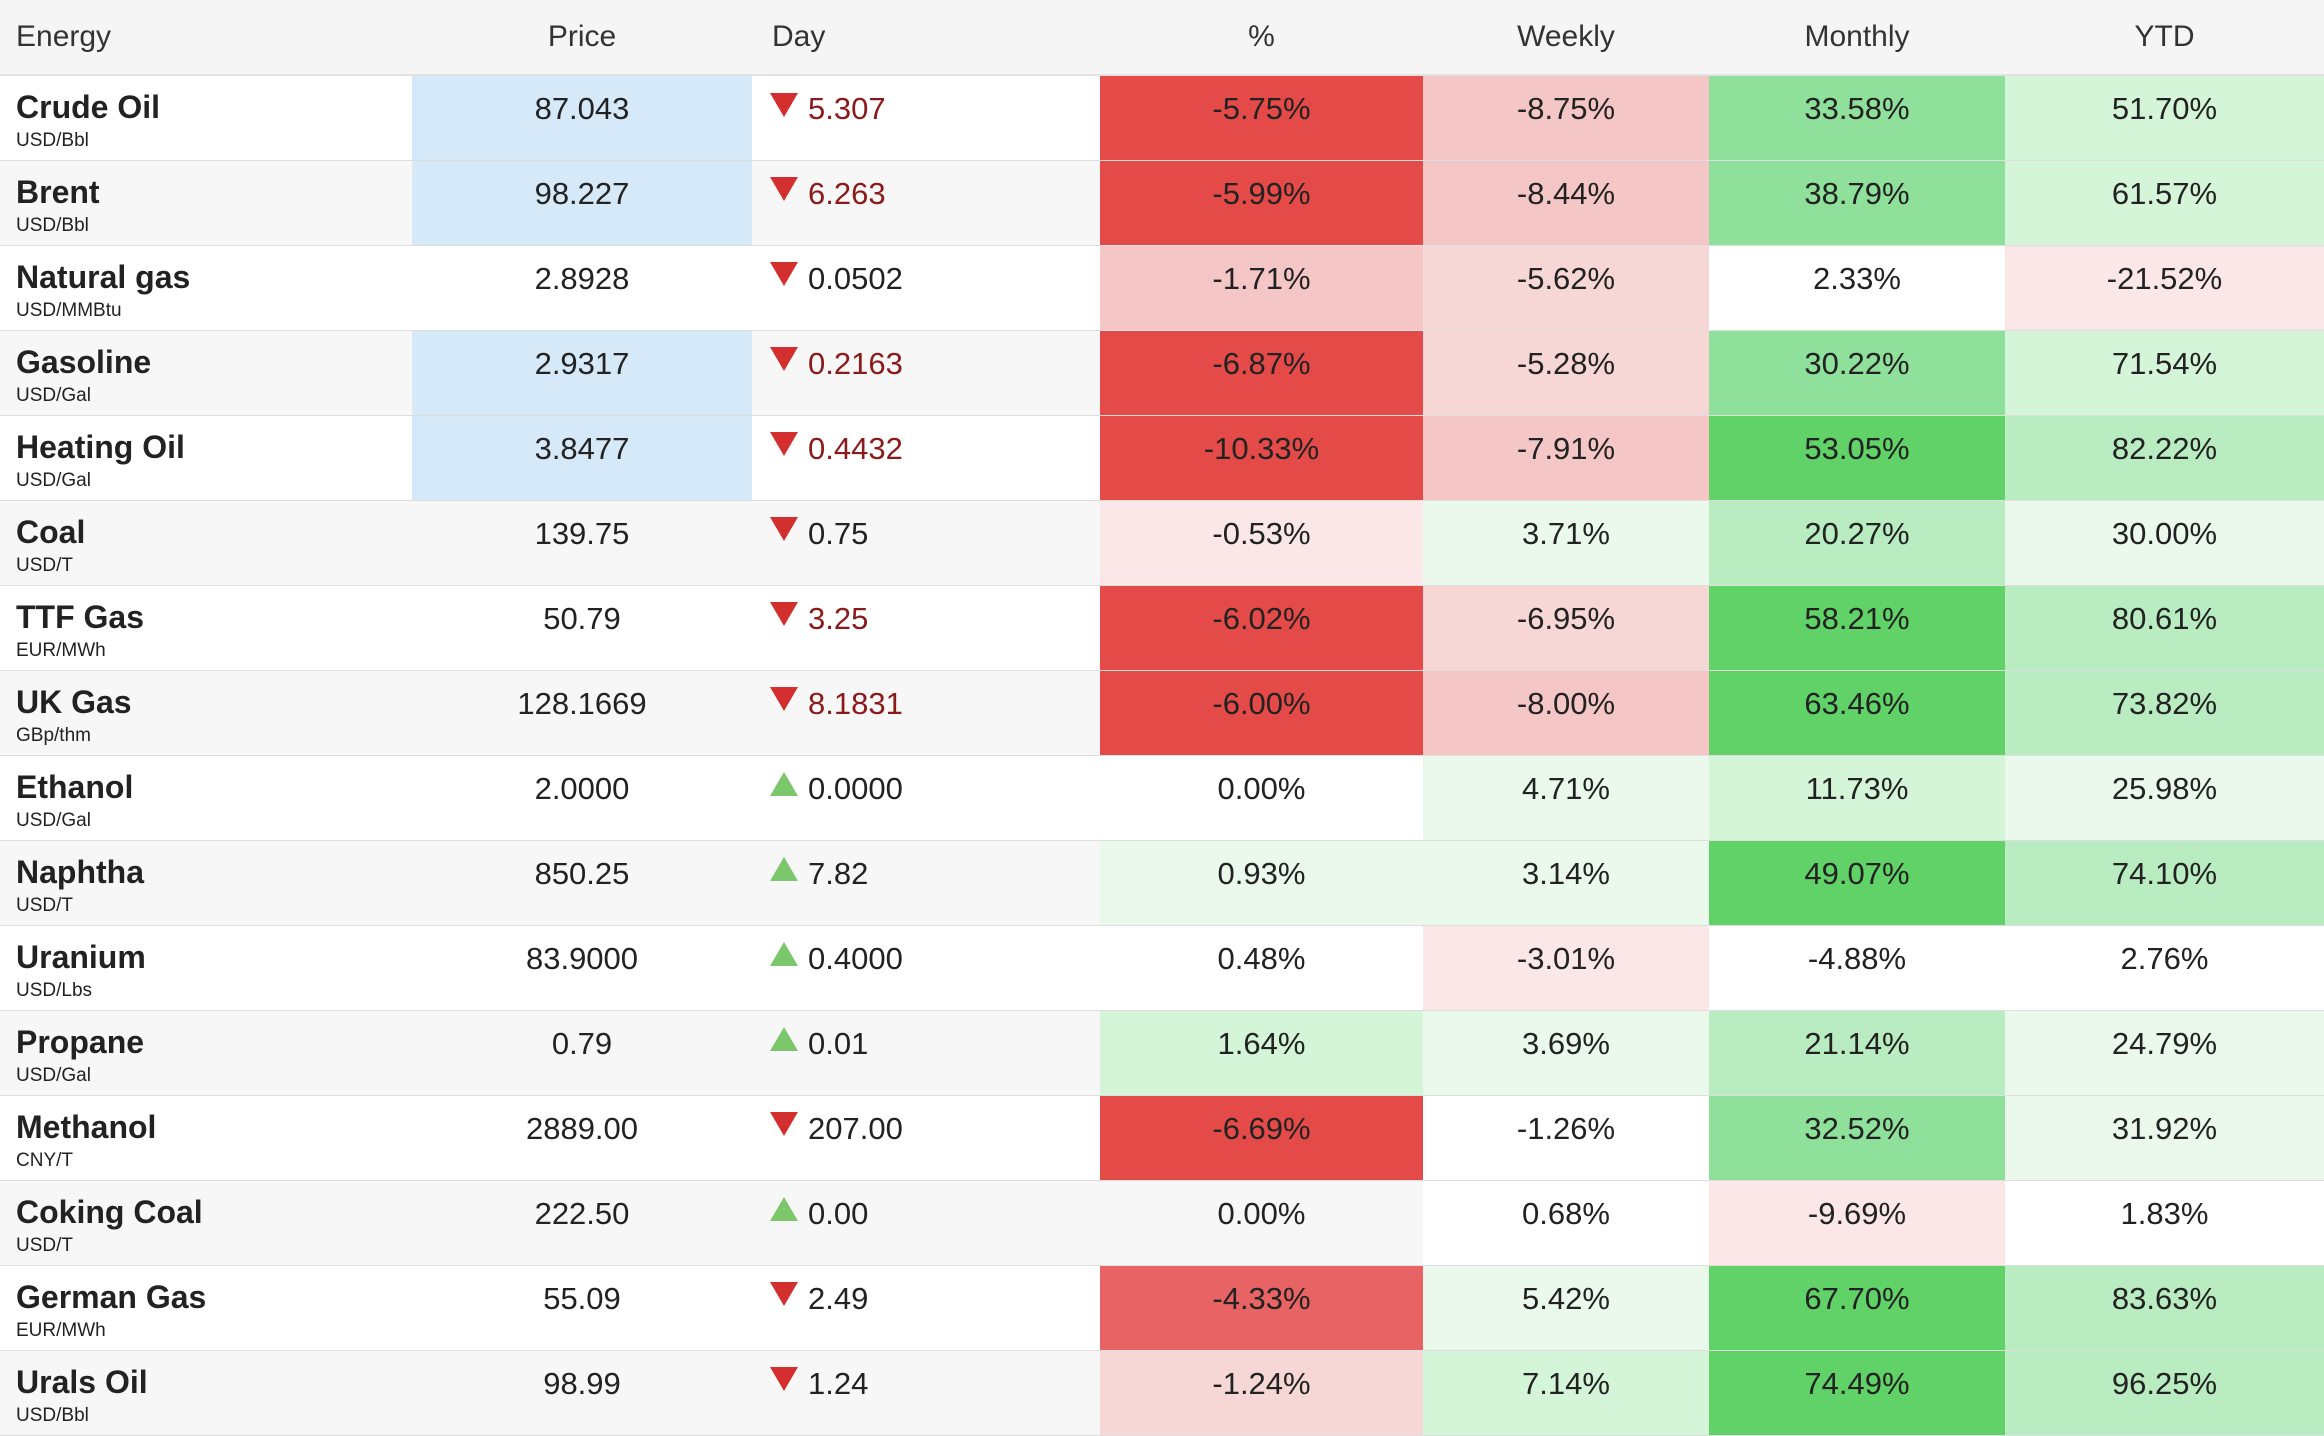  What do you see at coordinates (74, 701) in the screenshot?
I see `commodity-name: UK Gas` at bounding box center [74, 701].